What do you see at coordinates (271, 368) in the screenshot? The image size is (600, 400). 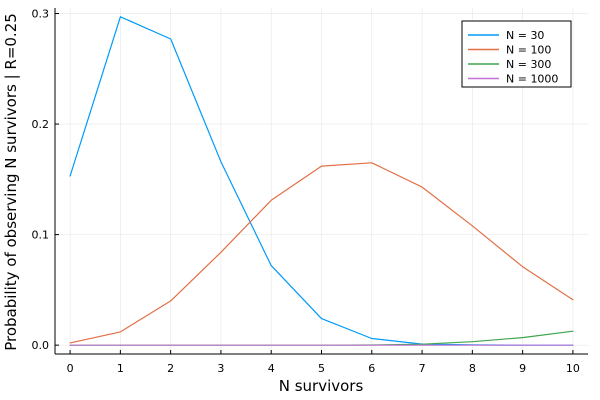 I see `x-tick-label: 4` at bounding box center [271, 368].